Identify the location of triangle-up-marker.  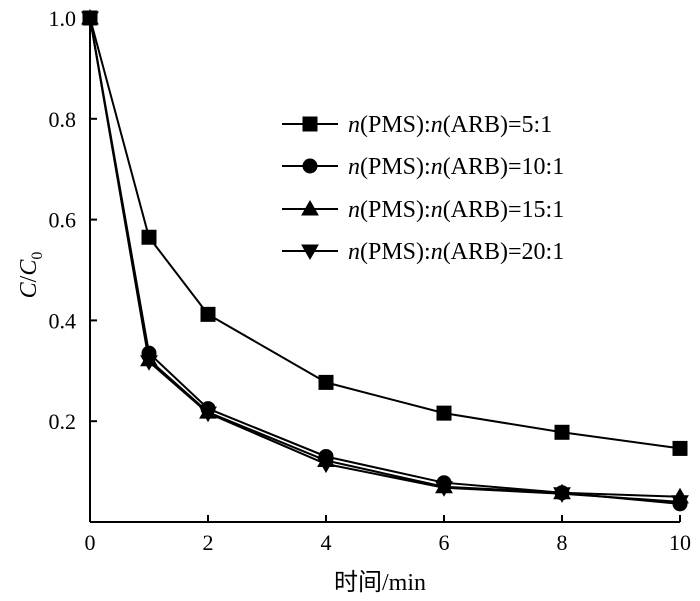
(310, 207).